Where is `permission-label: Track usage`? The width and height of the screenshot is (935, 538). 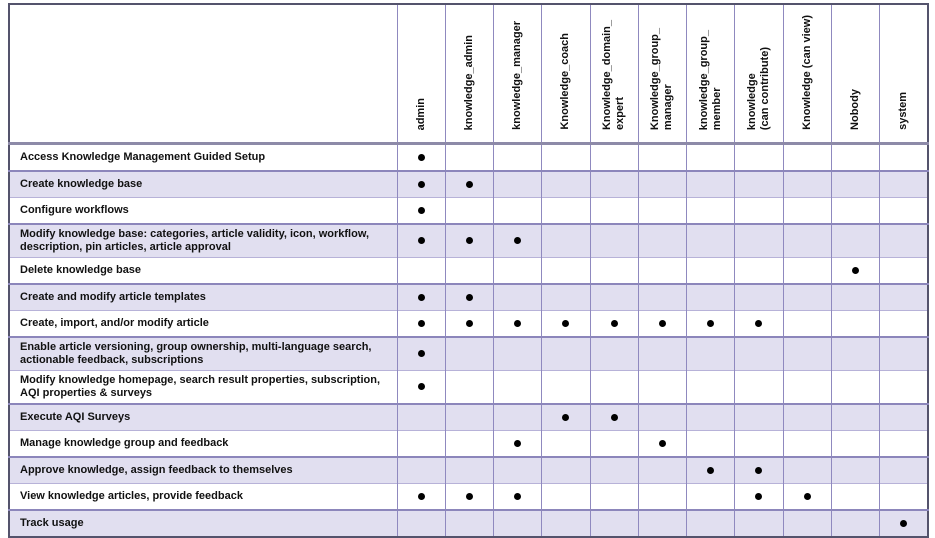
permission-label: Track usage is located at coordinates (52, 523).